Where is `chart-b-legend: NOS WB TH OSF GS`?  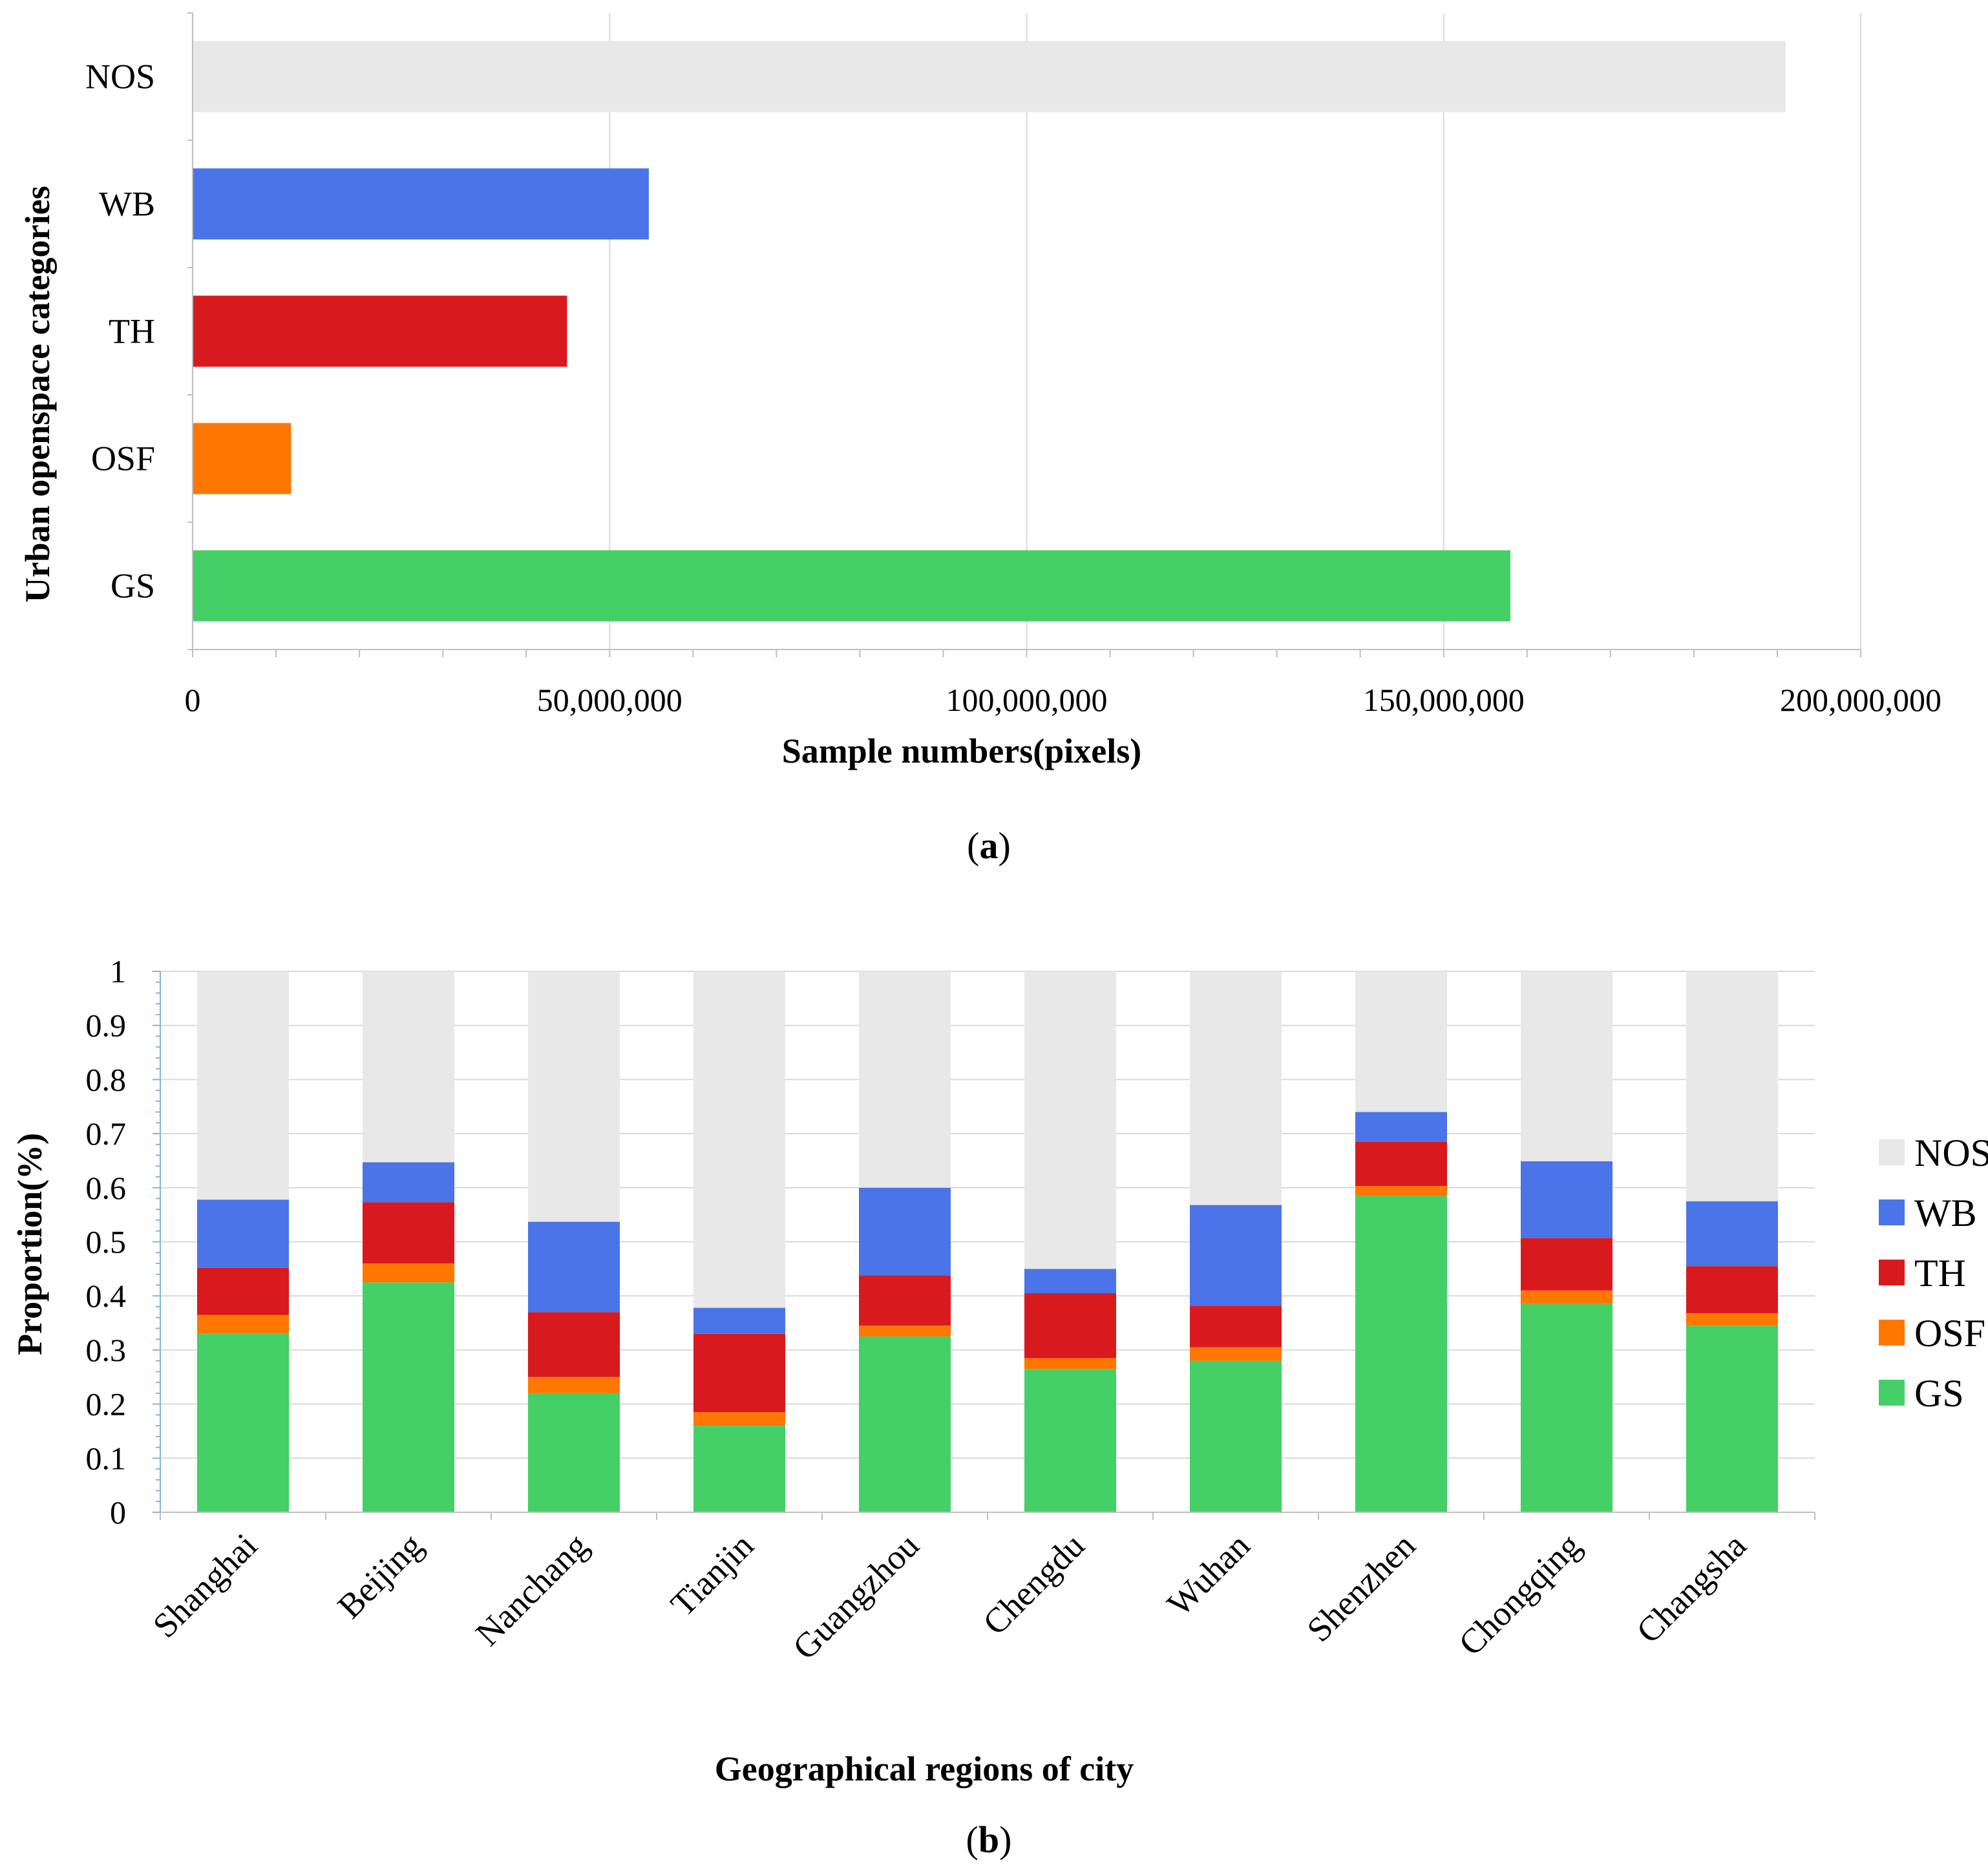
chart-b-legend: NOS WB TH OSF GS is located at coordinates (1933, 1273).